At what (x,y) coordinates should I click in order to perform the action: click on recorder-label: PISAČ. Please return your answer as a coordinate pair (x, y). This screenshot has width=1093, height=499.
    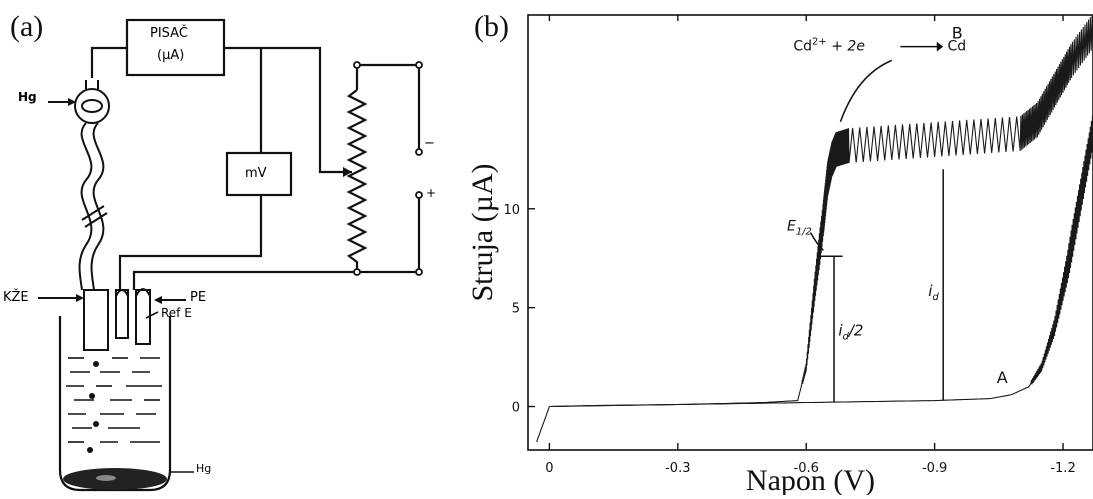
    Looking at the image, I should click on (169, 33).